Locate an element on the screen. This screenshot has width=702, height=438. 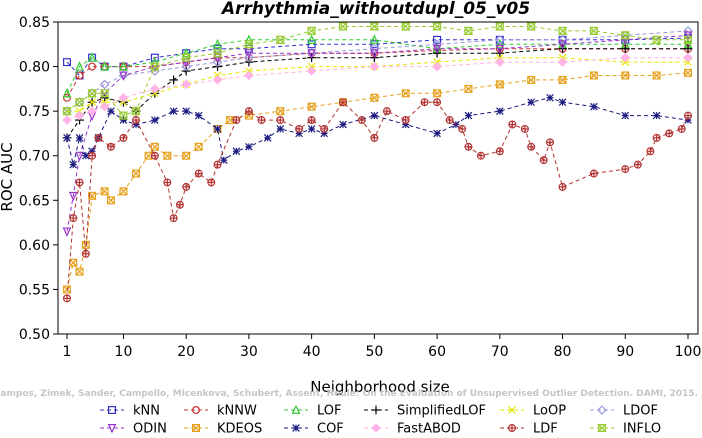
data-point-simplifiedlof is located at coordinates (174, 80).